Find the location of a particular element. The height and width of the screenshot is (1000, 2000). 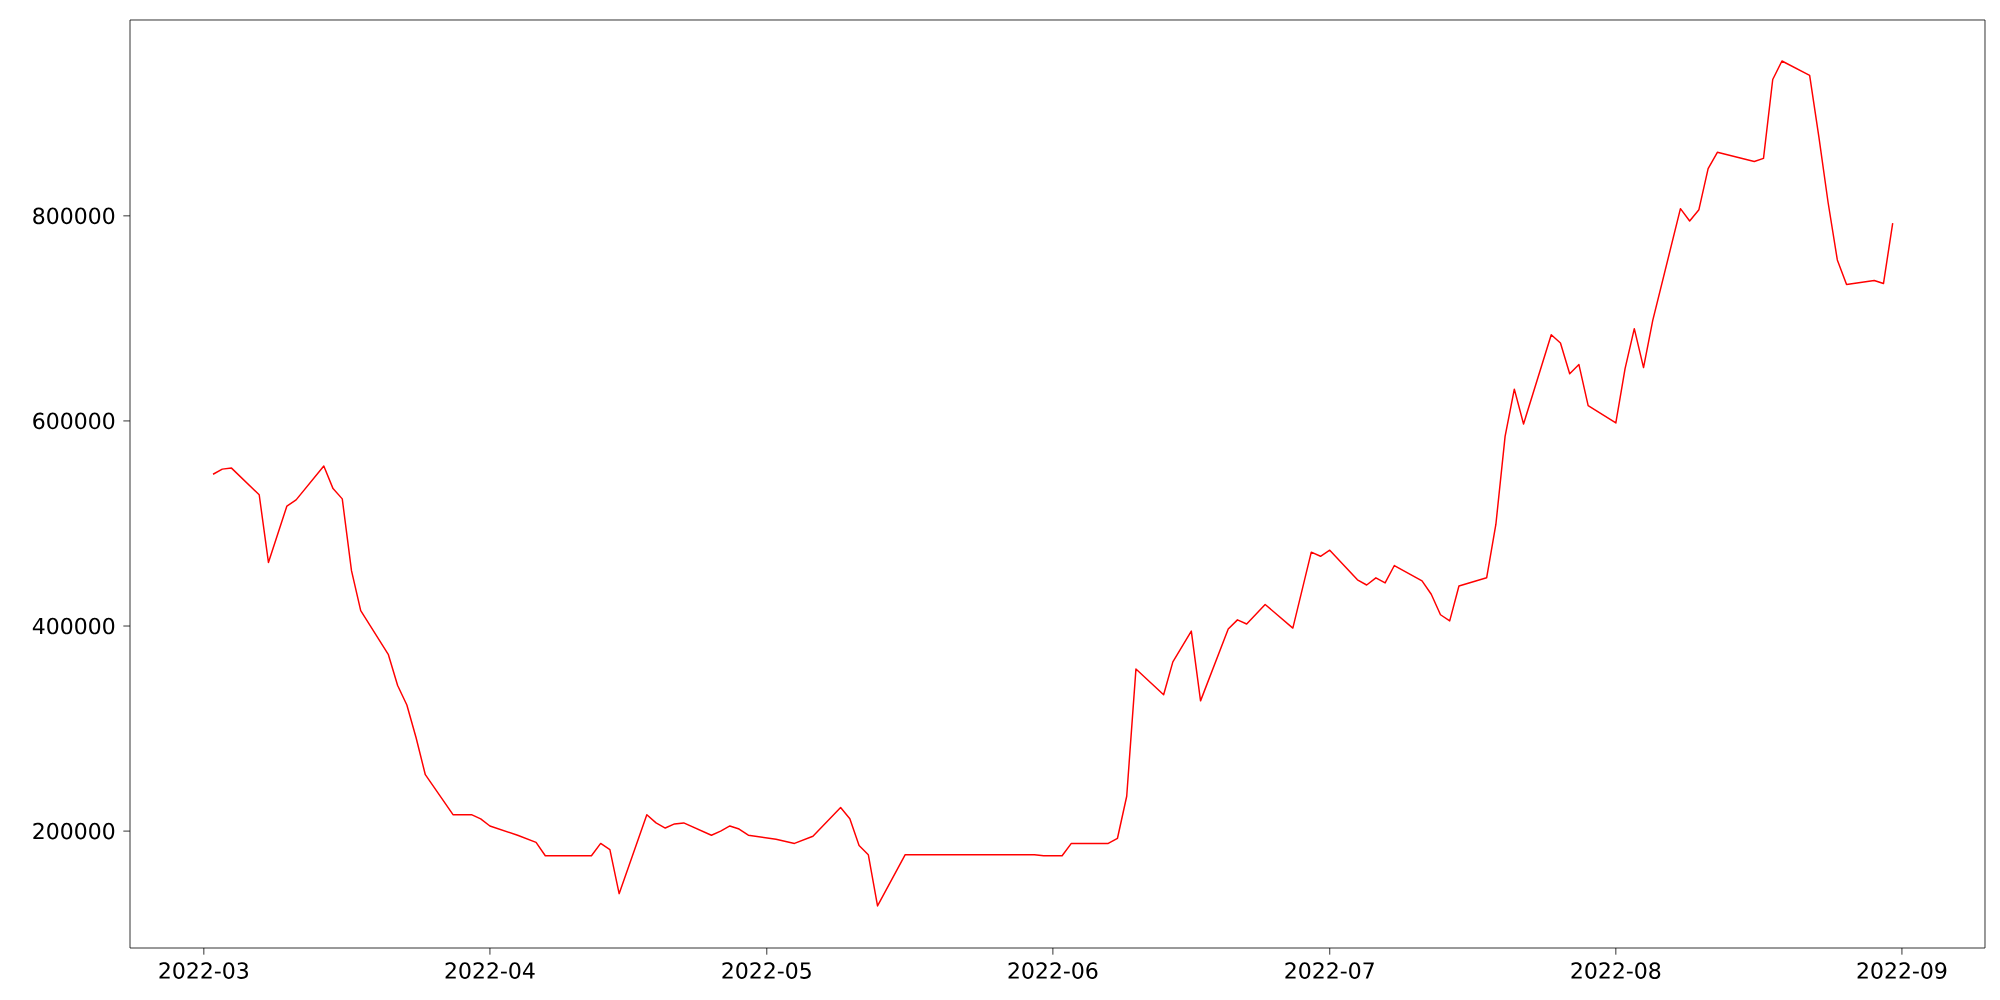

x-tick-label: 2022-08 is located at coordinates (1616, 970).